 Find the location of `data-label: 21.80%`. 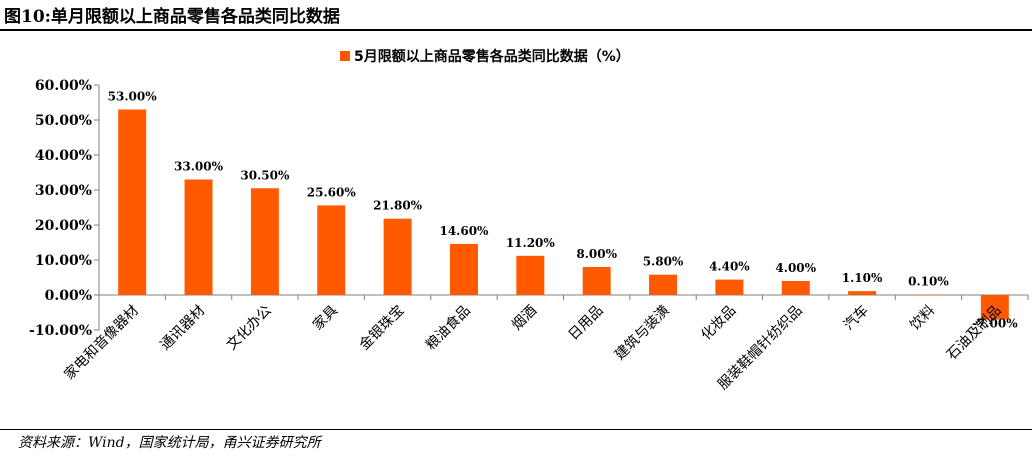

data-label: 21.80% is located at coordinates (398, 206).